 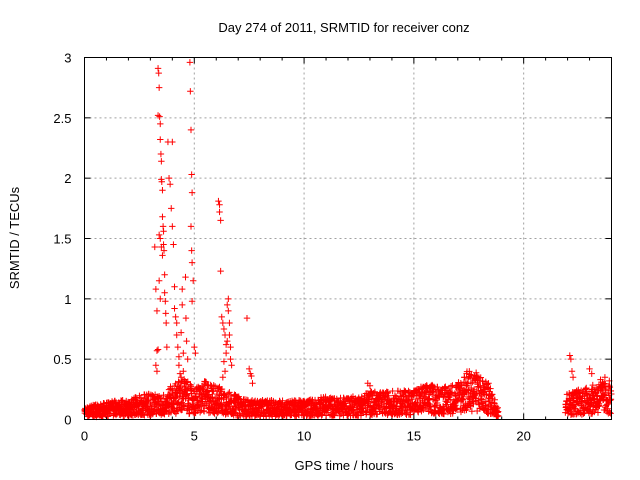 What do you see at coordinates (304, 436) in the screenshot?
I see `x-tick-label: 10` at bounding box center [304, 436].